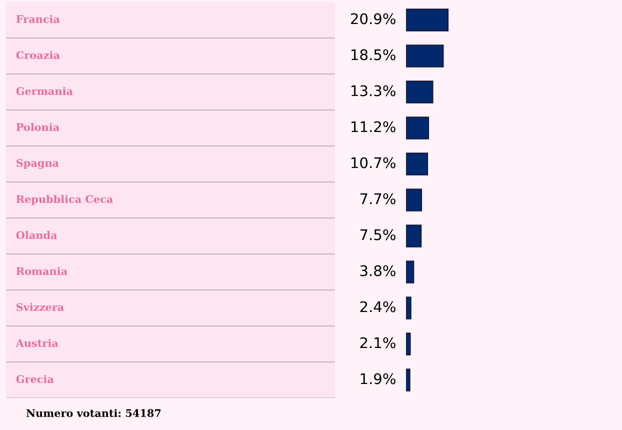 The height and width of the screenshot is (430, 622). I want to click on y-tick-label: Germania, so click(44, 91).